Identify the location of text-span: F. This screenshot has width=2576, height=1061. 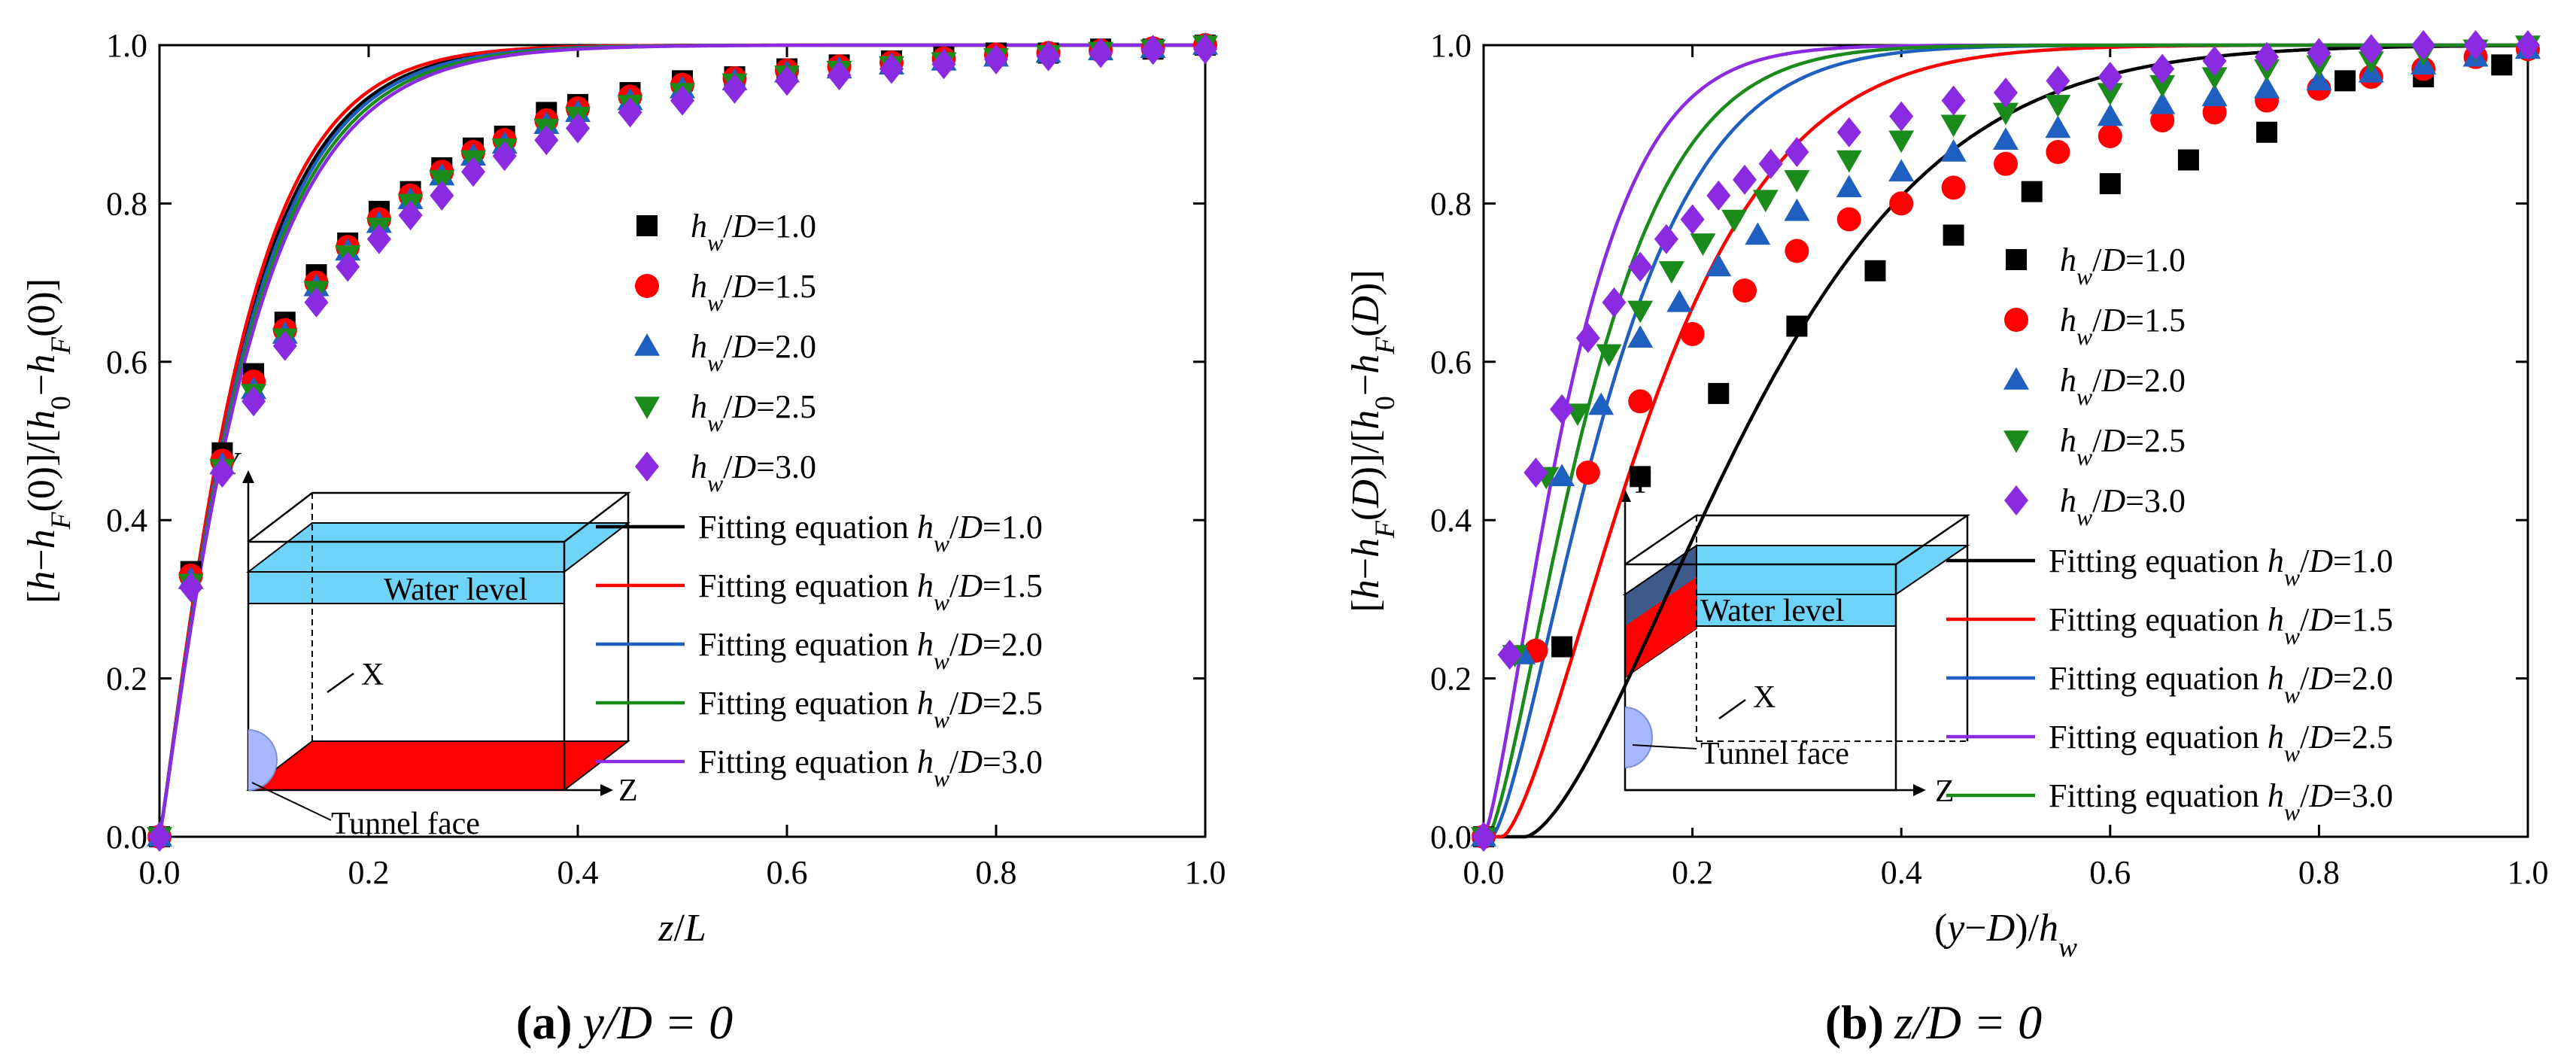
(1386, 345).